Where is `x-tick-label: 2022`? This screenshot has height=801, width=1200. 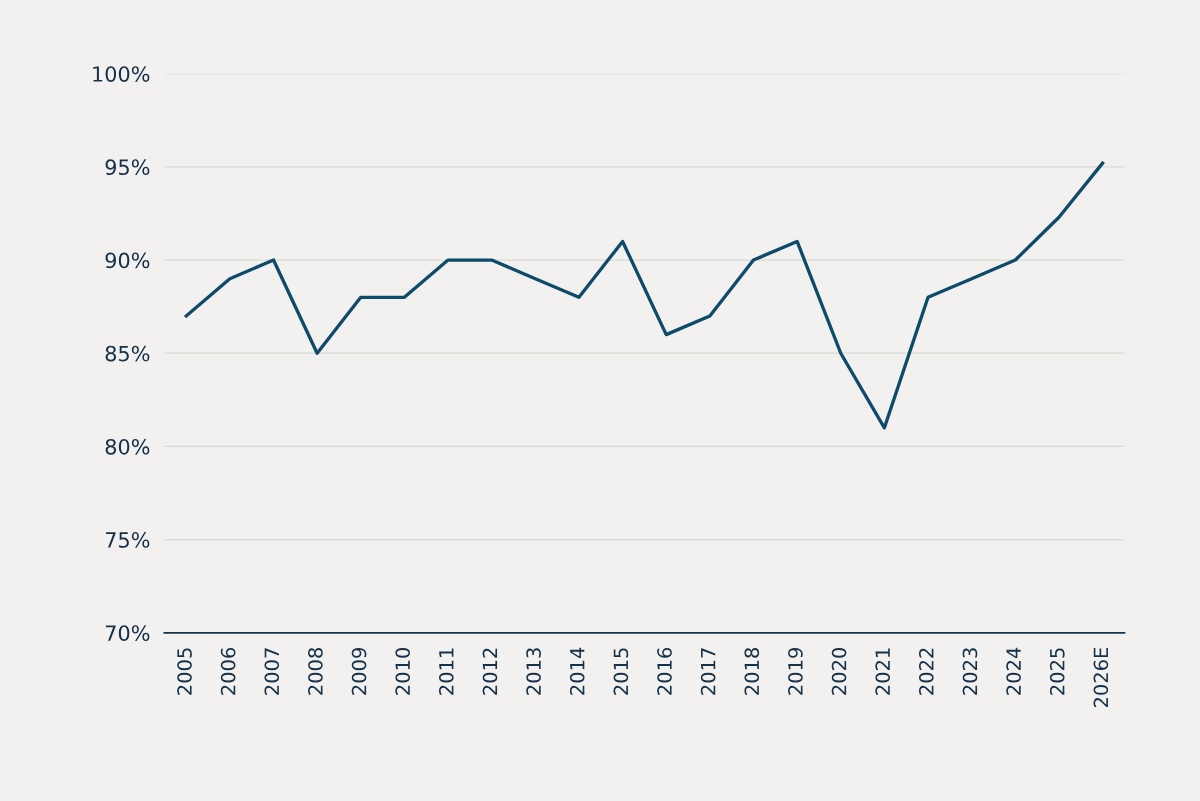 x-tick-label: 2022 is located at coordinates (926, 671).